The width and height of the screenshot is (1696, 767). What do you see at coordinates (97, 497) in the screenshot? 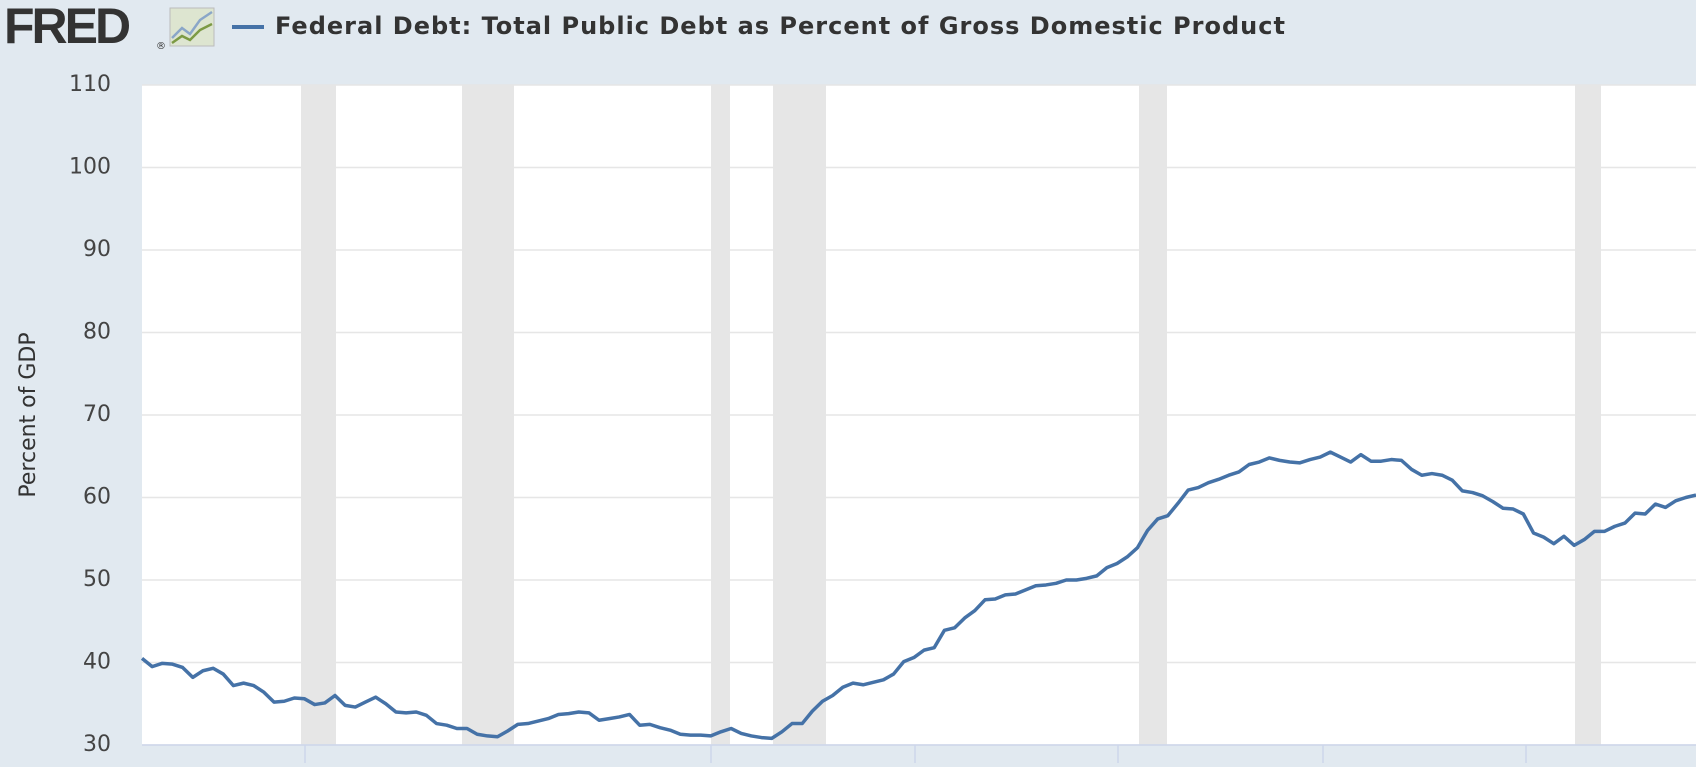
I see `y-tick-label: 60` at bounding box center [97, 497].